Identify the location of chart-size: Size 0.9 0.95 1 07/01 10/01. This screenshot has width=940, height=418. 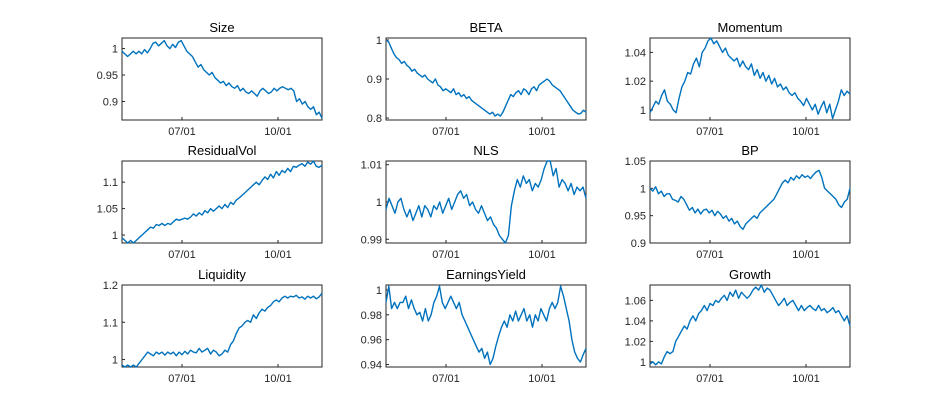
(210, 79).